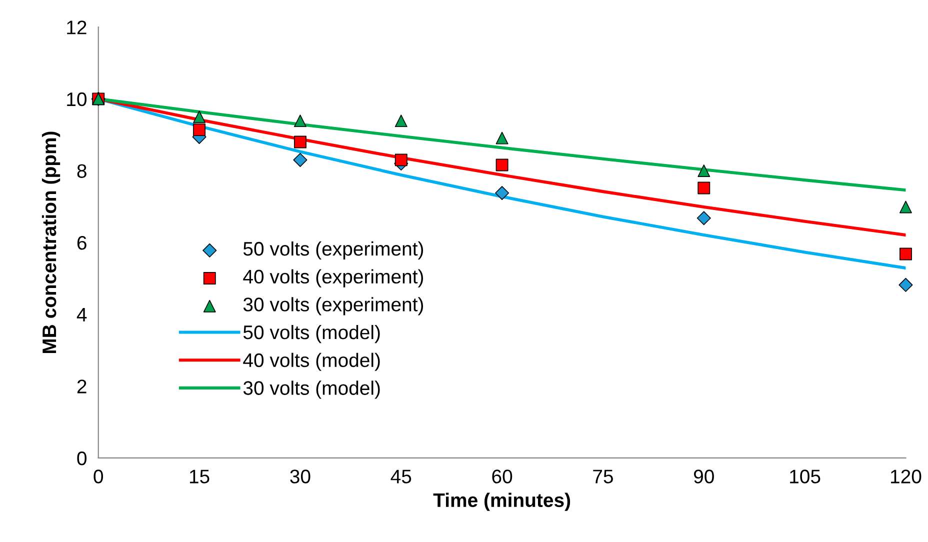 This screenshot has height=542, width=928. Describe the element at coordinates (333, 278) in the screenshot. I see `legend-label: 40 volts (experiment)` at that location.